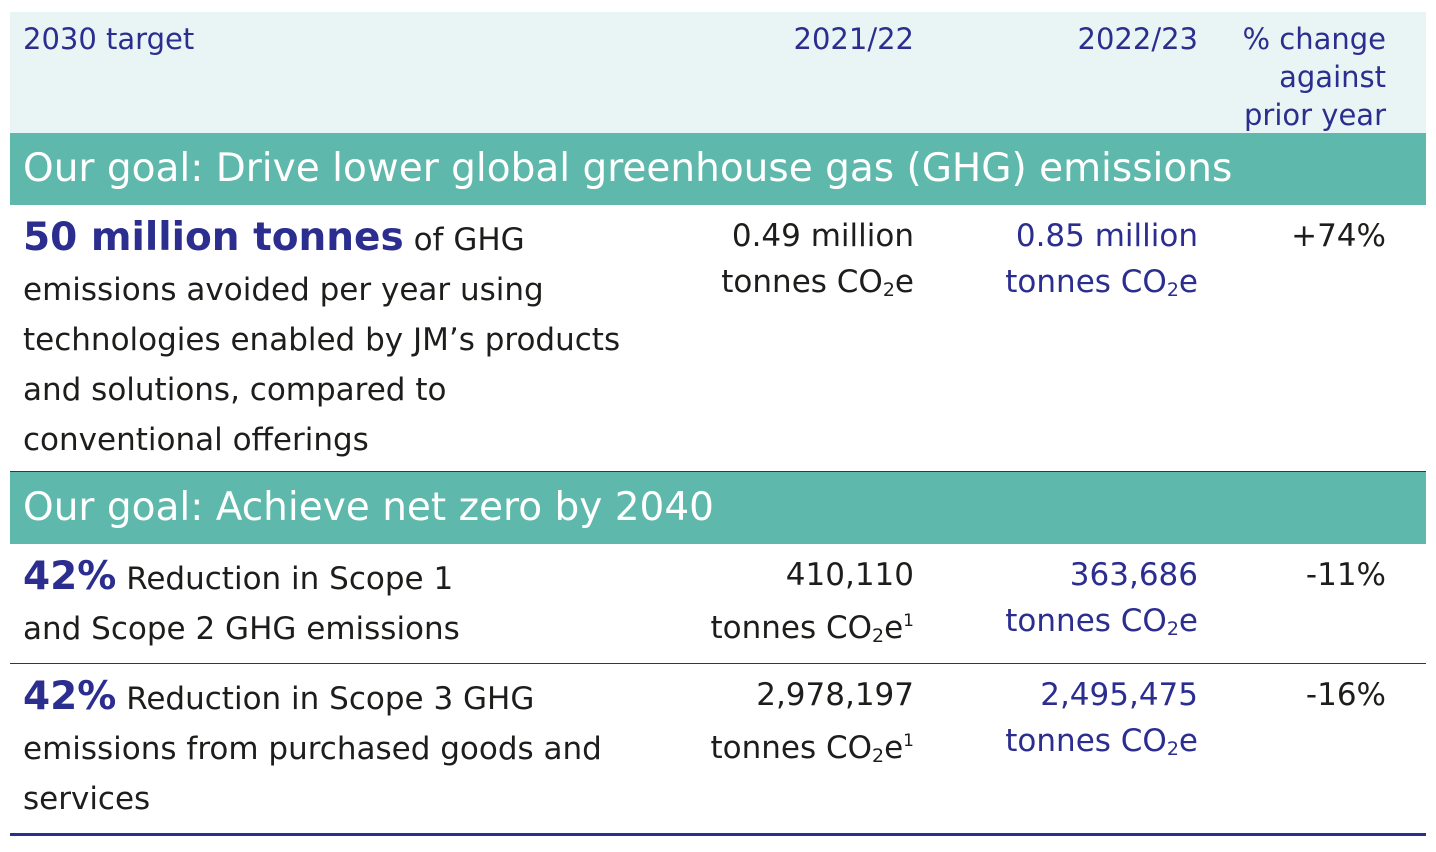 This screenshot has width=1436, height=852. Describe the element at coordinates (1345, 575) in the screenshot. I see `value-change: -11%` at that location.